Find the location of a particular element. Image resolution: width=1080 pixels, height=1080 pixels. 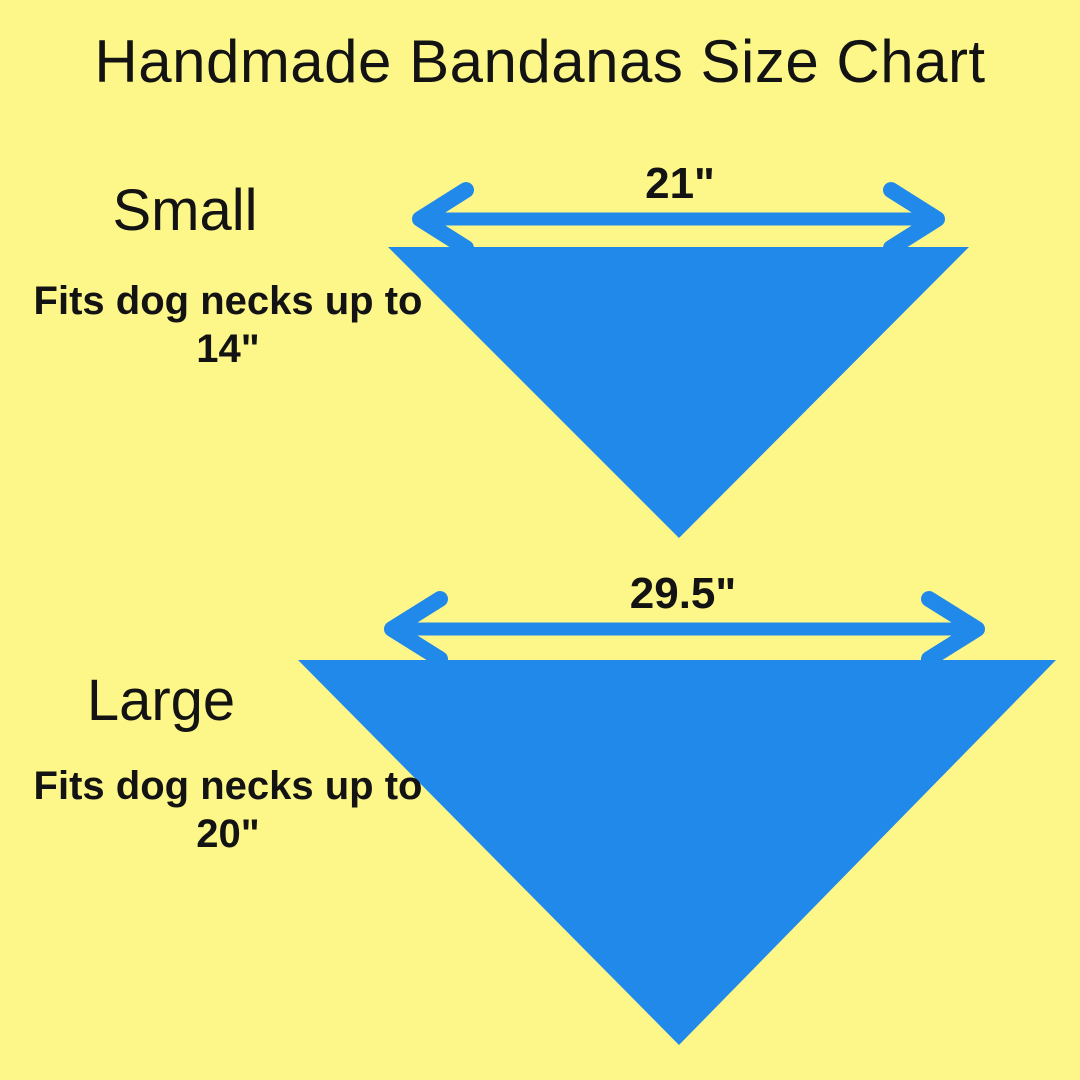

large-size-heading: Large is located at coordinates (161, 700).